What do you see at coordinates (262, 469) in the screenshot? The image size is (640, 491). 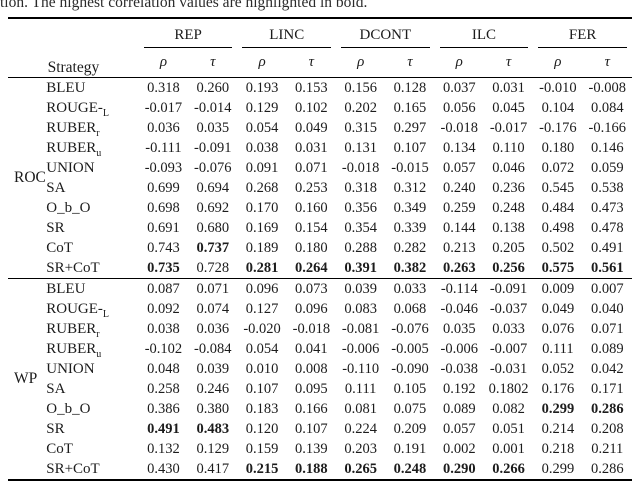 I see `value-cell: 0.215` at bounding box center [262, 469].